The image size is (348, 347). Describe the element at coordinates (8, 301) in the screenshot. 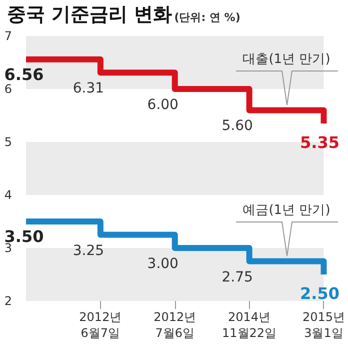

I see `y-tick-label: 2` at that location.